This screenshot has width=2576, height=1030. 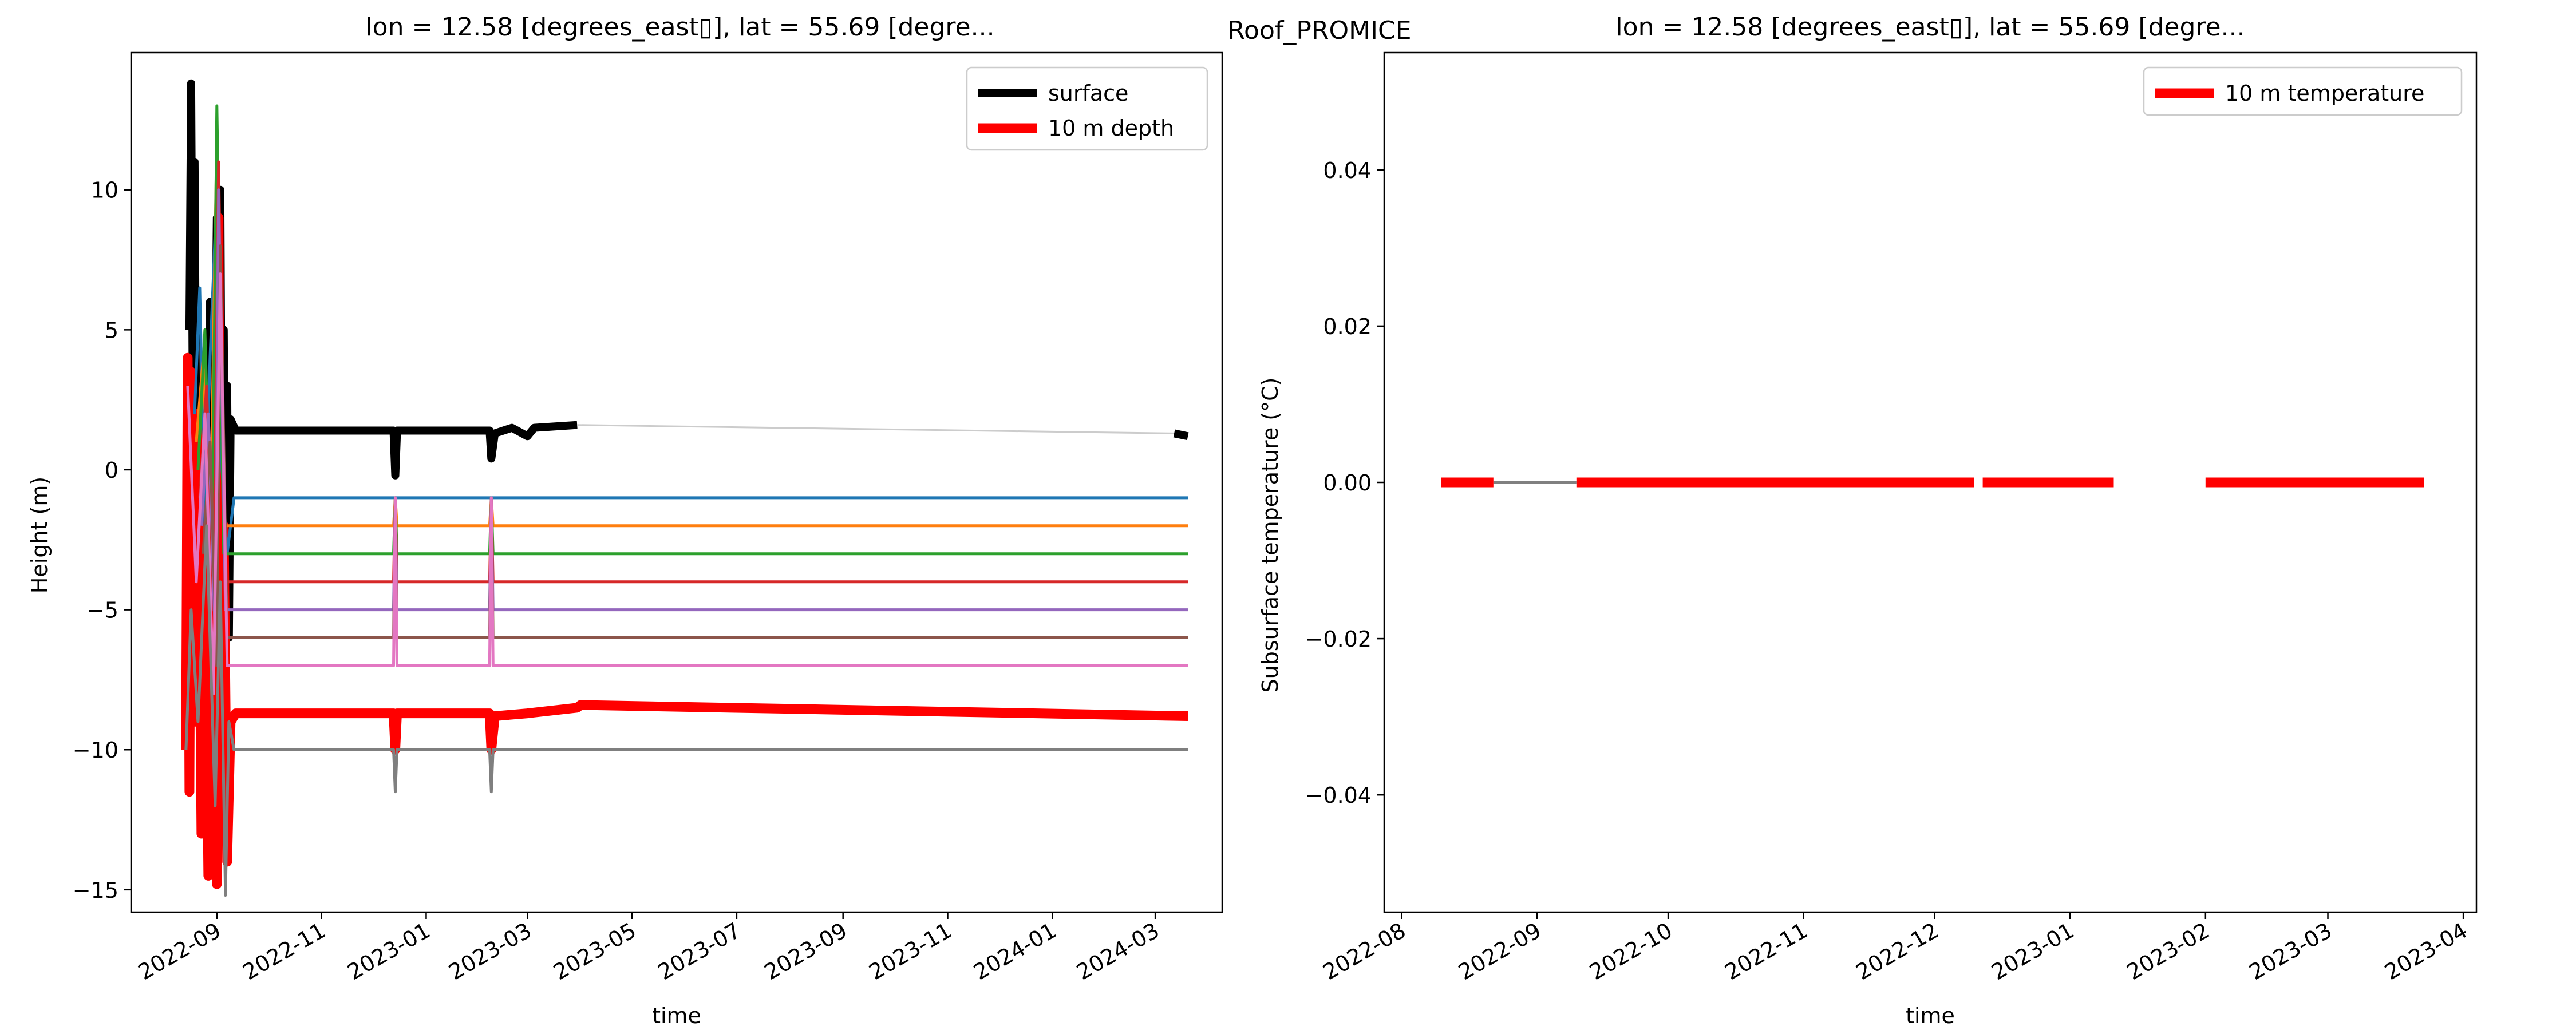 What do you see at coordinates (111, 470) in the screenshot?
I see `left-y-tick-label: 0` at bounding box center [111, 470].